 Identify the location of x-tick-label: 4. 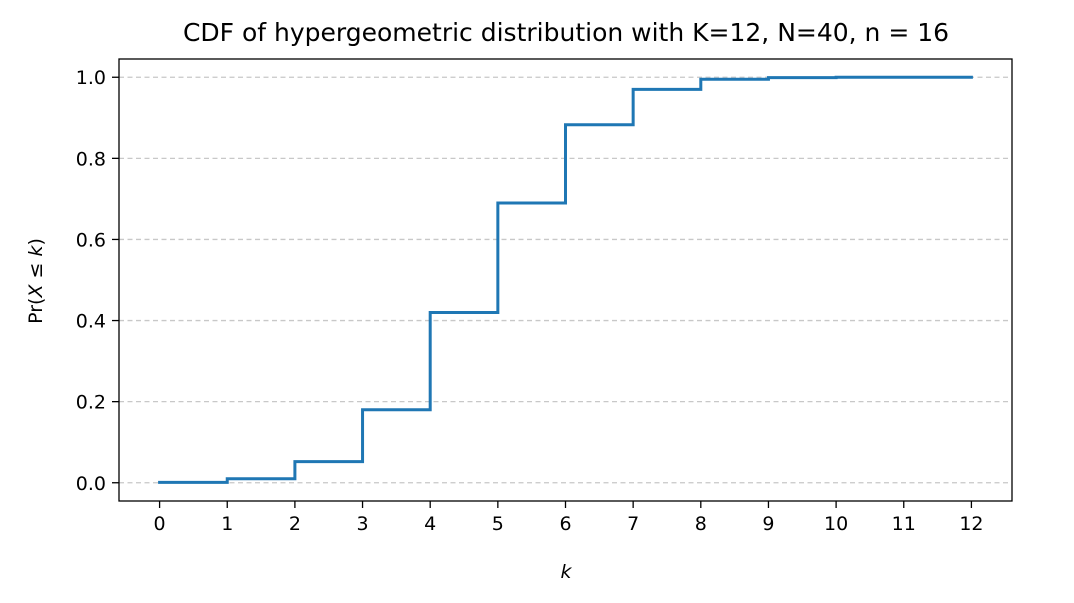
(430, 524).